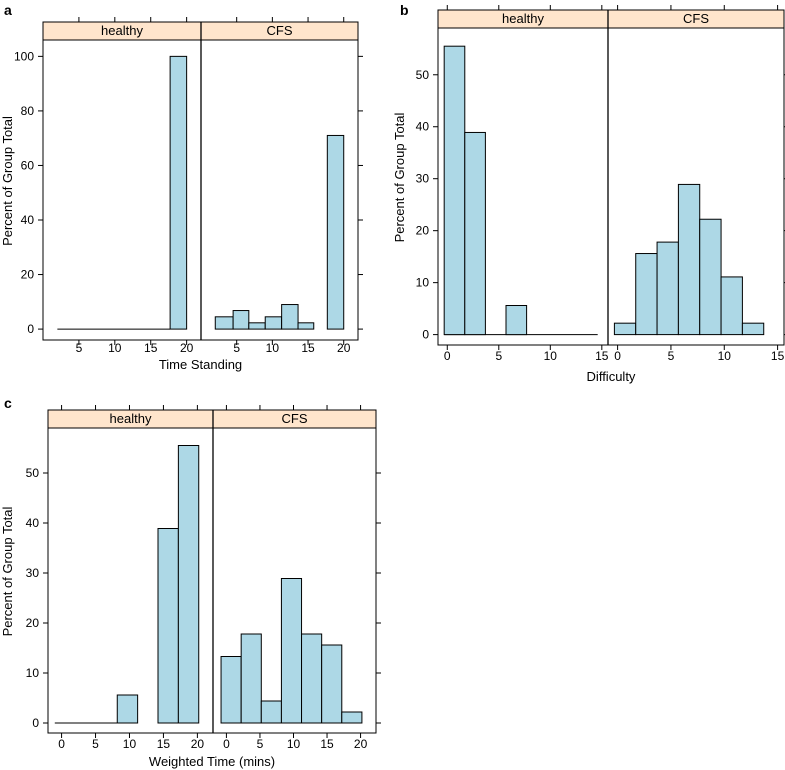 This screenshot has width=785, height=770. I want to click on y-tick-label: 80, so click(28, 111).